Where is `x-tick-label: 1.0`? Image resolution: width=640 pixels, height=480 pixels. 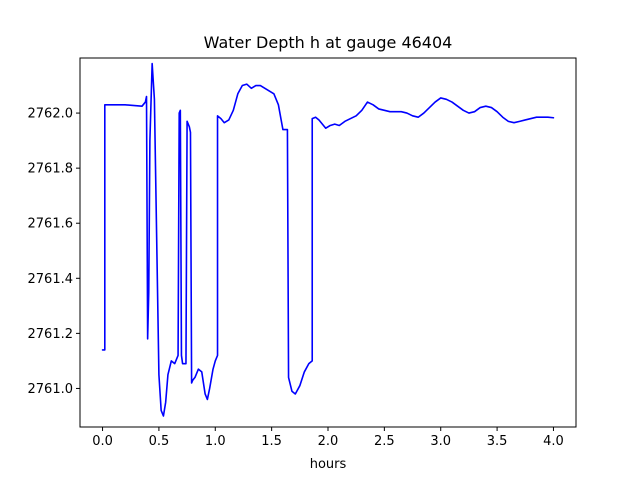 x-tick-label: 1.0 is located at coordinates (215, 441).